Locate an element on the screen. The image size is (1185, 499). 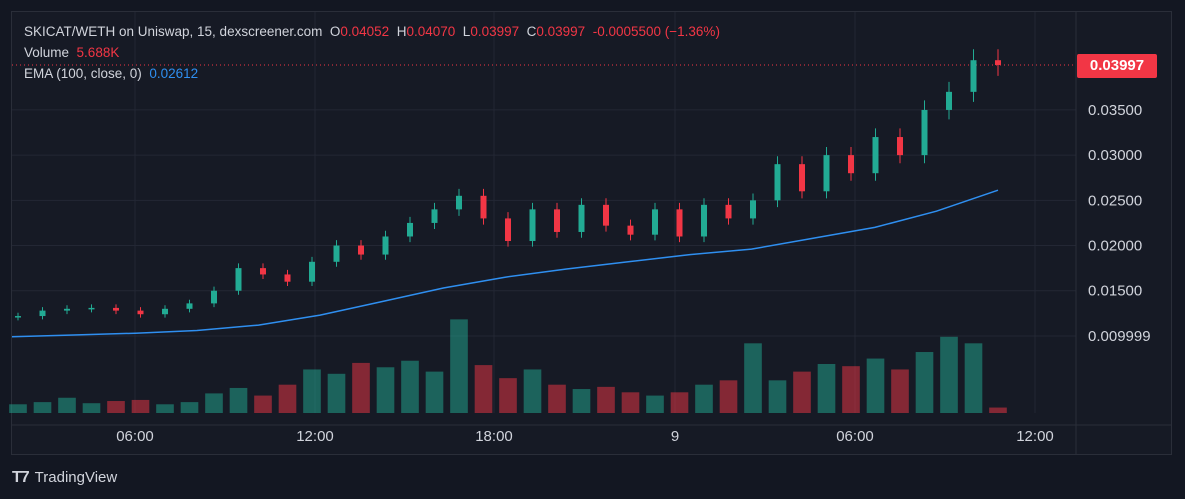
legend-volume: Volume 5.688K is located at coordinates (71, 52).